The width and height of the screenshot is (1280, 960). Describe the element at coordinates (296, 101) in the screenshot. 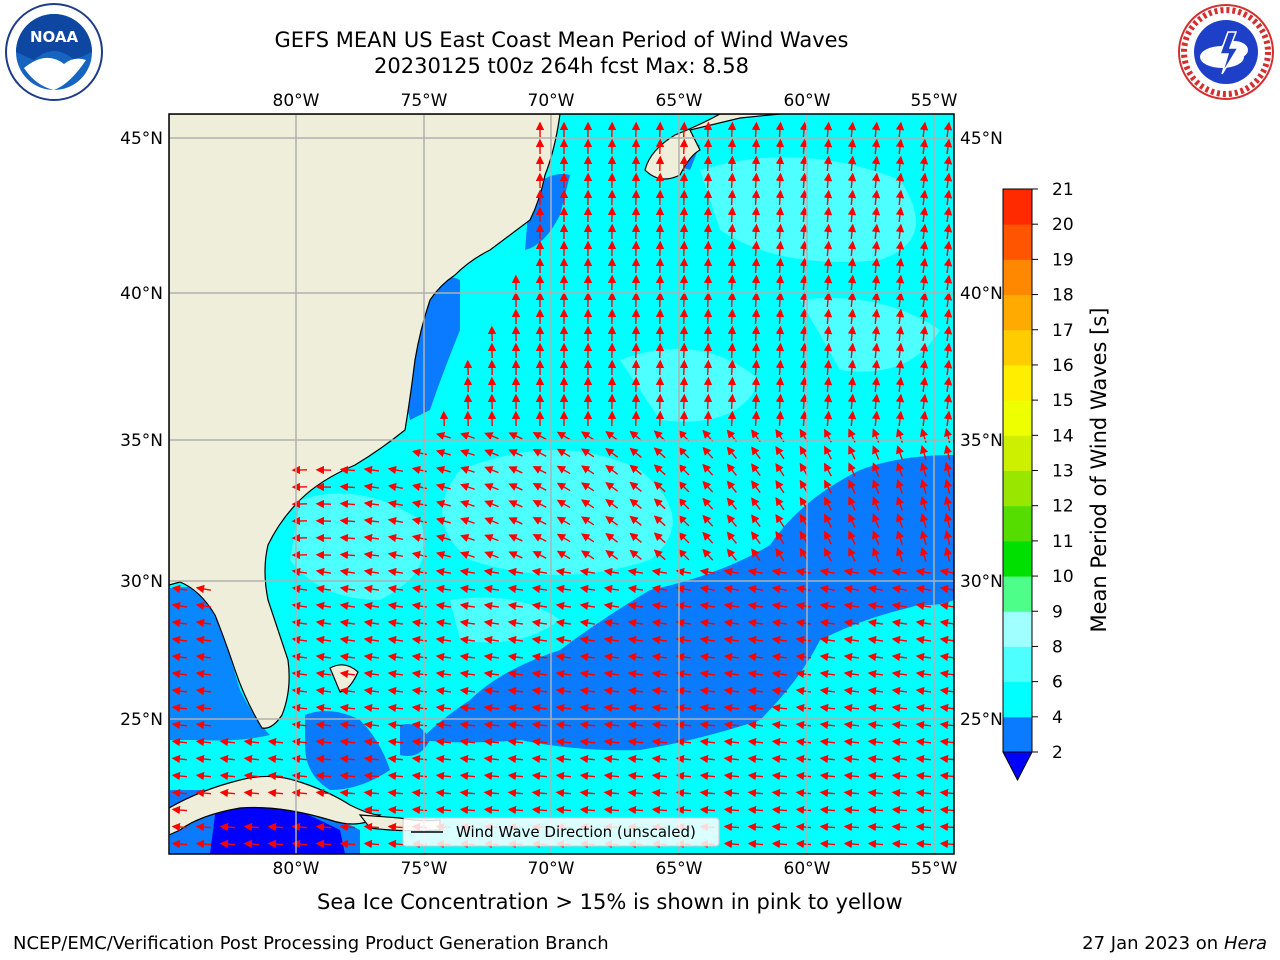

I see `svg-text: 80°W` at that location.